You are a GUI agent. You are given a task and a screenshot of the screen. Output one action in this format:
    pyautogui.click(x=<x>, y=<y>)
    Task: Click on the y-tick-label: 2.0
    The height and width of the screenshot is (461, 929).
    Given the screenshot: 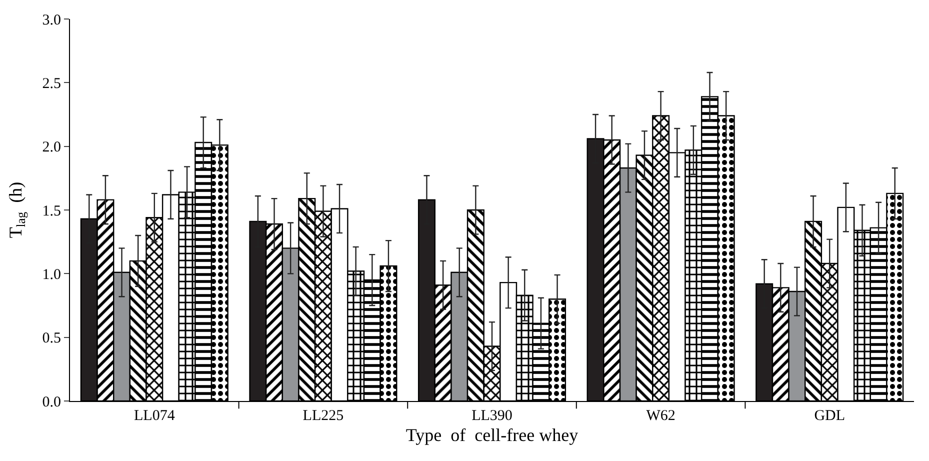 What is the action you would take?
    pyautogui.click(x=51, y=148)
    